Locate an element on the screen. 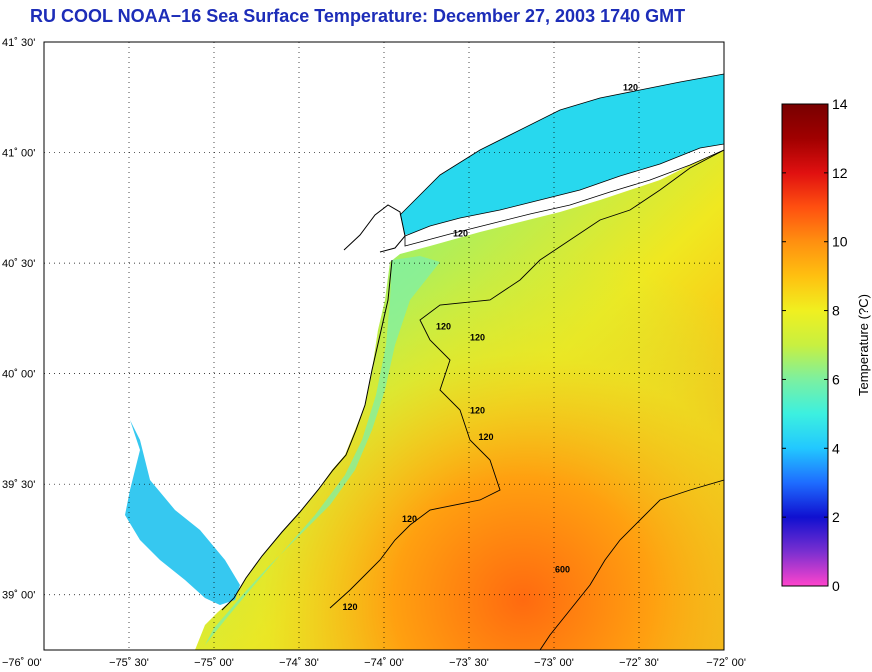 This screenshot has height=672, width=872. lat-tick-label: 41˚ 00' is located at coordinates (18, 154).